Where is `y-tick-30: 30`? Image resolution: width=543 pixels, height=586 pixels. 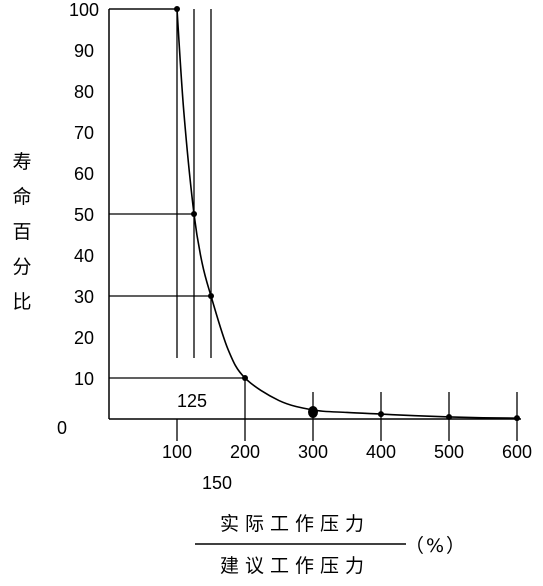
y-tick-30: 30 is located at coordinates (84, 297).